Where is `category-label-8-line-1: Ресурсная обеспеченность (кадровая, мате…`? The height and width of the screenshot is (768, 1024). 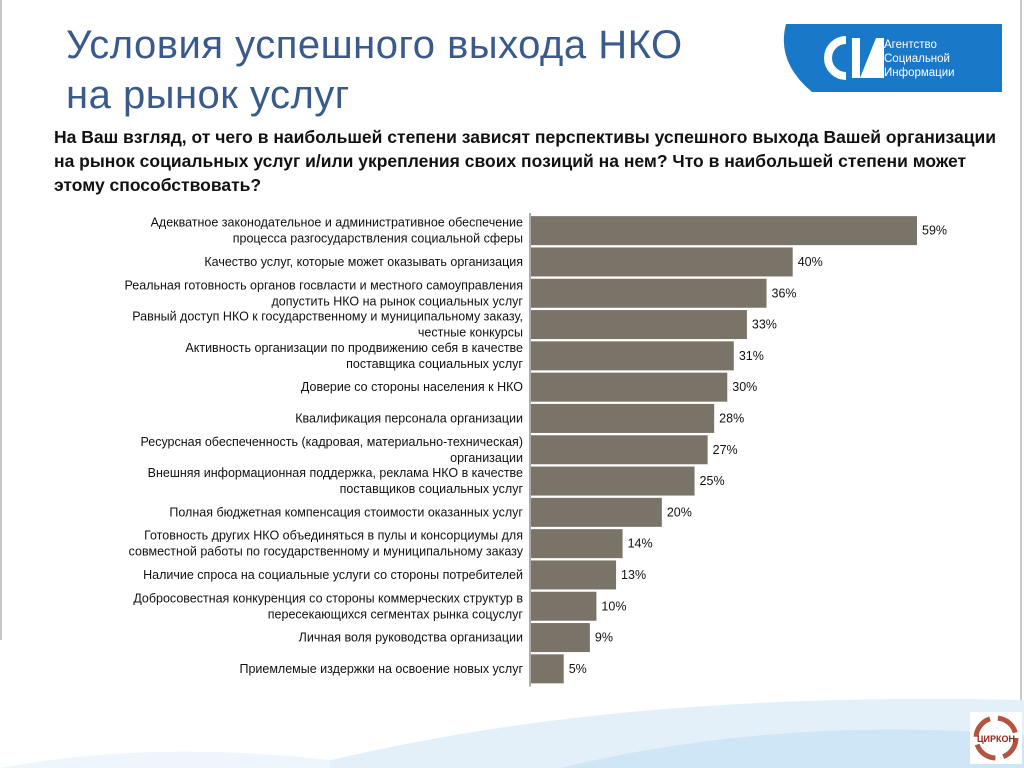
category-label-8-line-1: Ресурсная обеспеченность (кадровая, мате… is located at coordinates (331, 442).